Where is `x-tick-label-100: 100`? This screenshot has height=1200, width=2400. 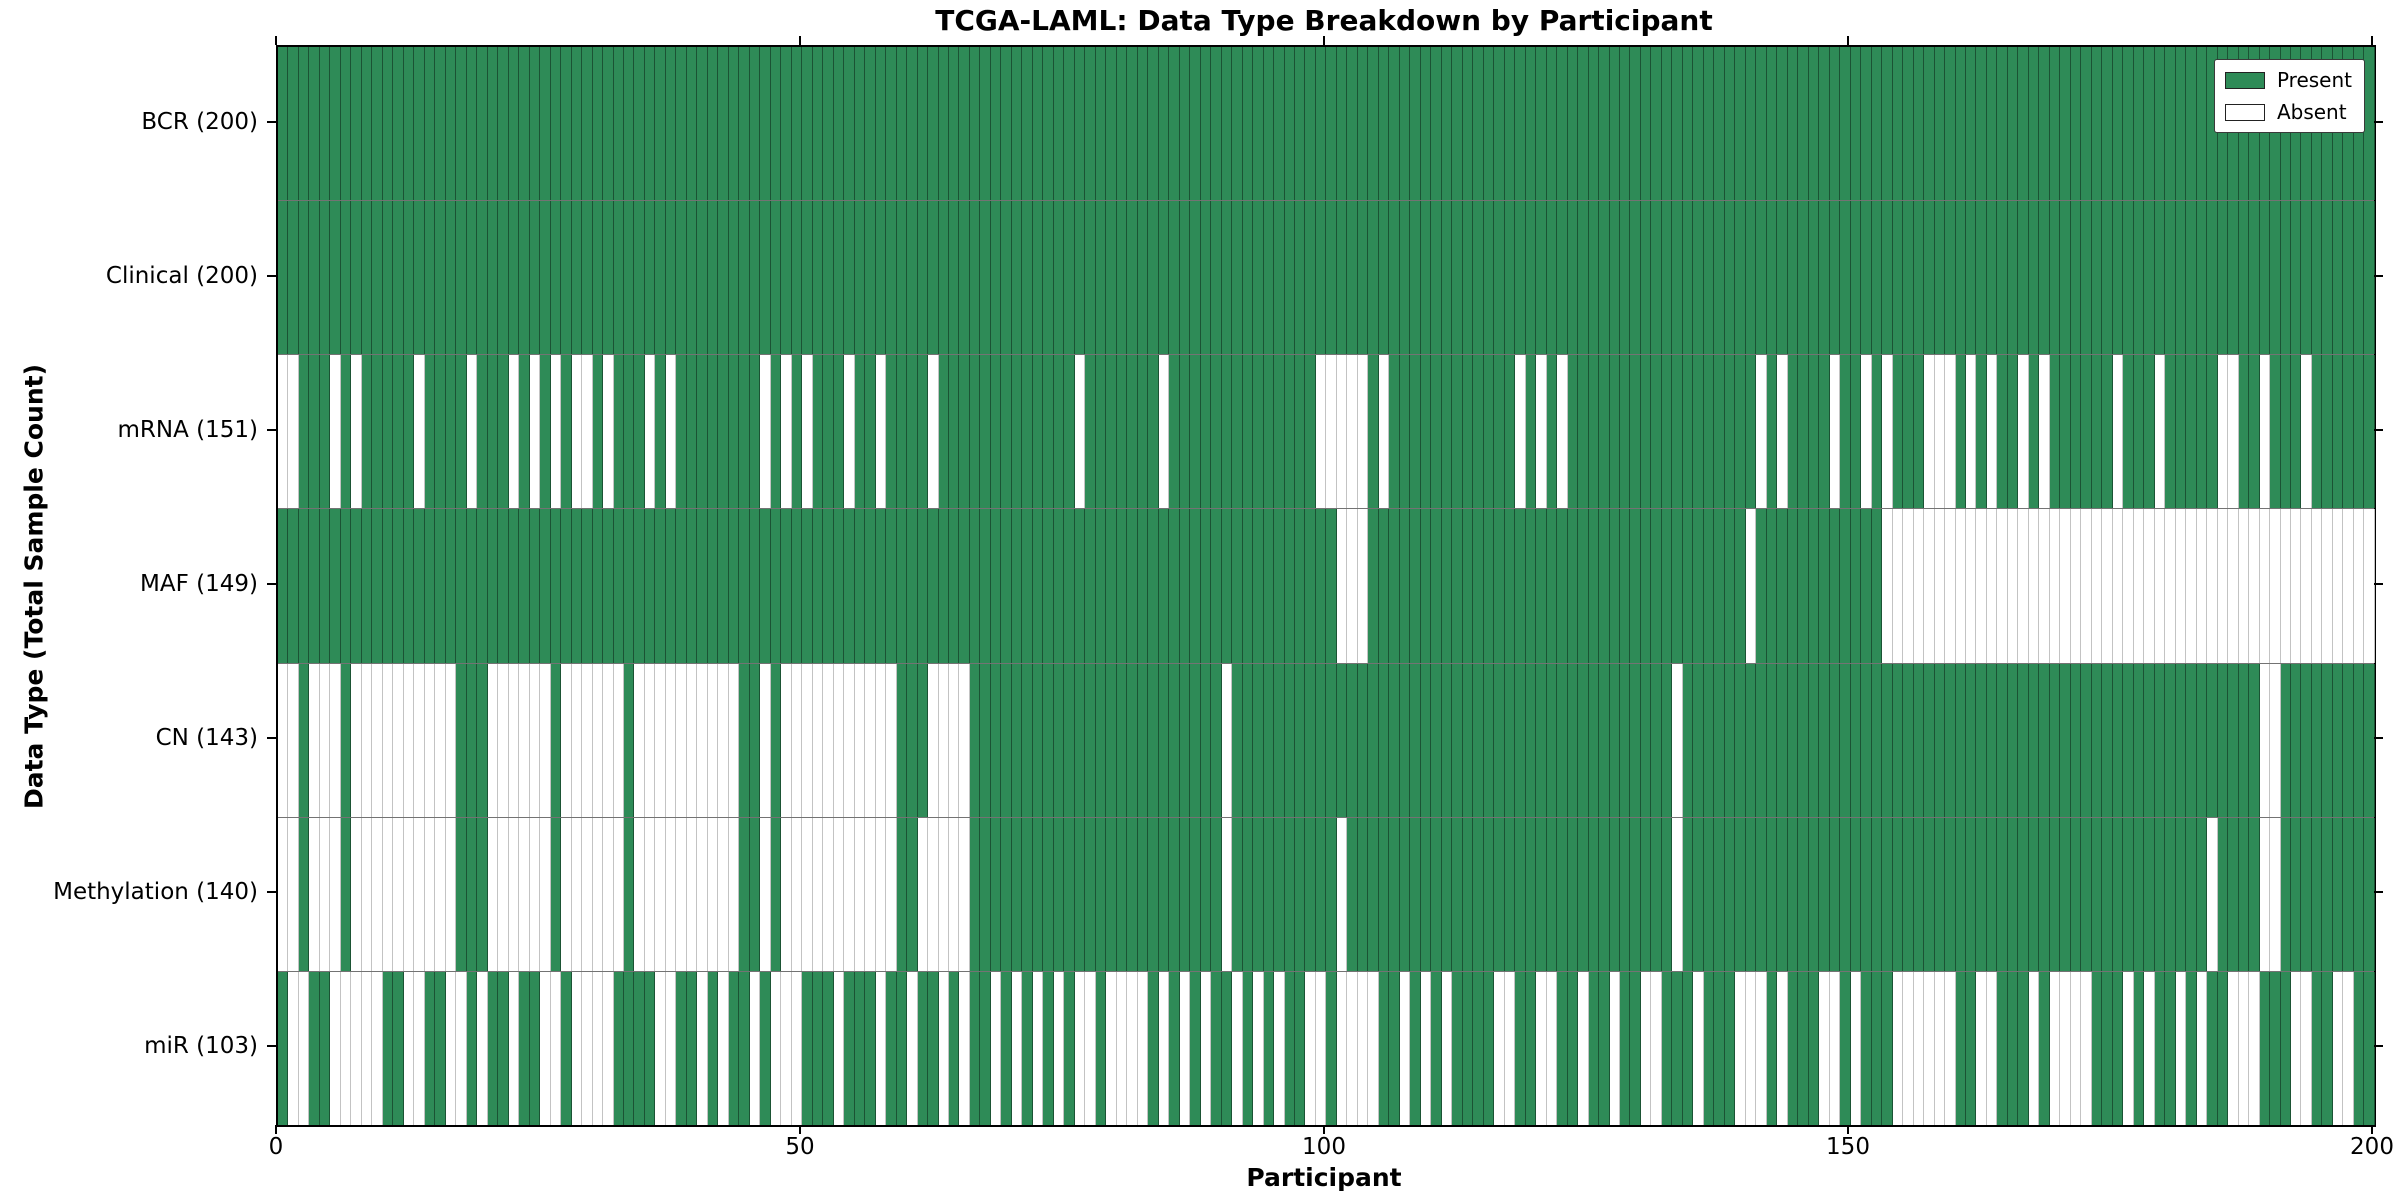
x-tick-label-100: 100 is located at coordinates (1324, 1147).